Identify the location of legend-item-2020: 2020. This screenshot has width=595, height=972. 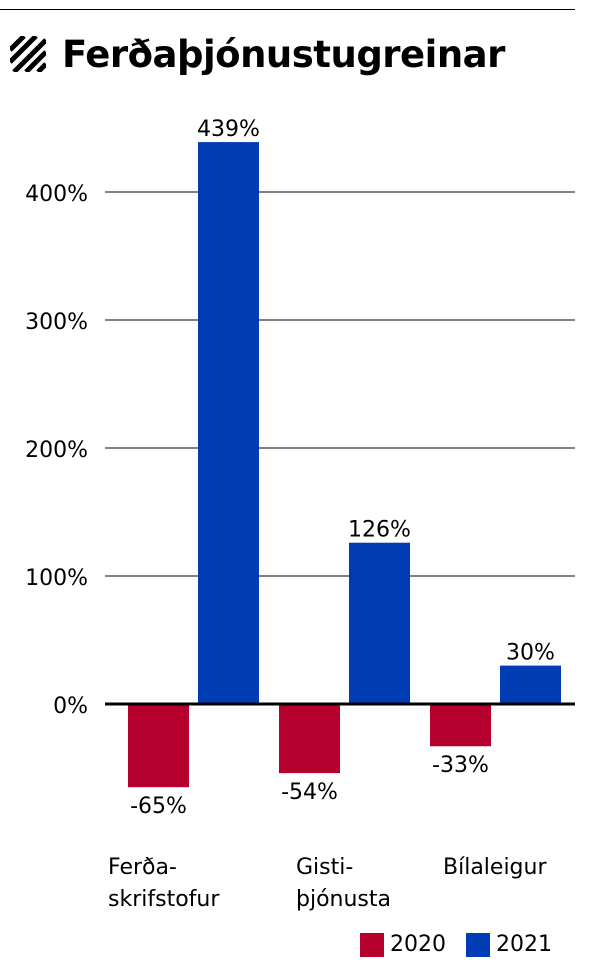
(403, 944).